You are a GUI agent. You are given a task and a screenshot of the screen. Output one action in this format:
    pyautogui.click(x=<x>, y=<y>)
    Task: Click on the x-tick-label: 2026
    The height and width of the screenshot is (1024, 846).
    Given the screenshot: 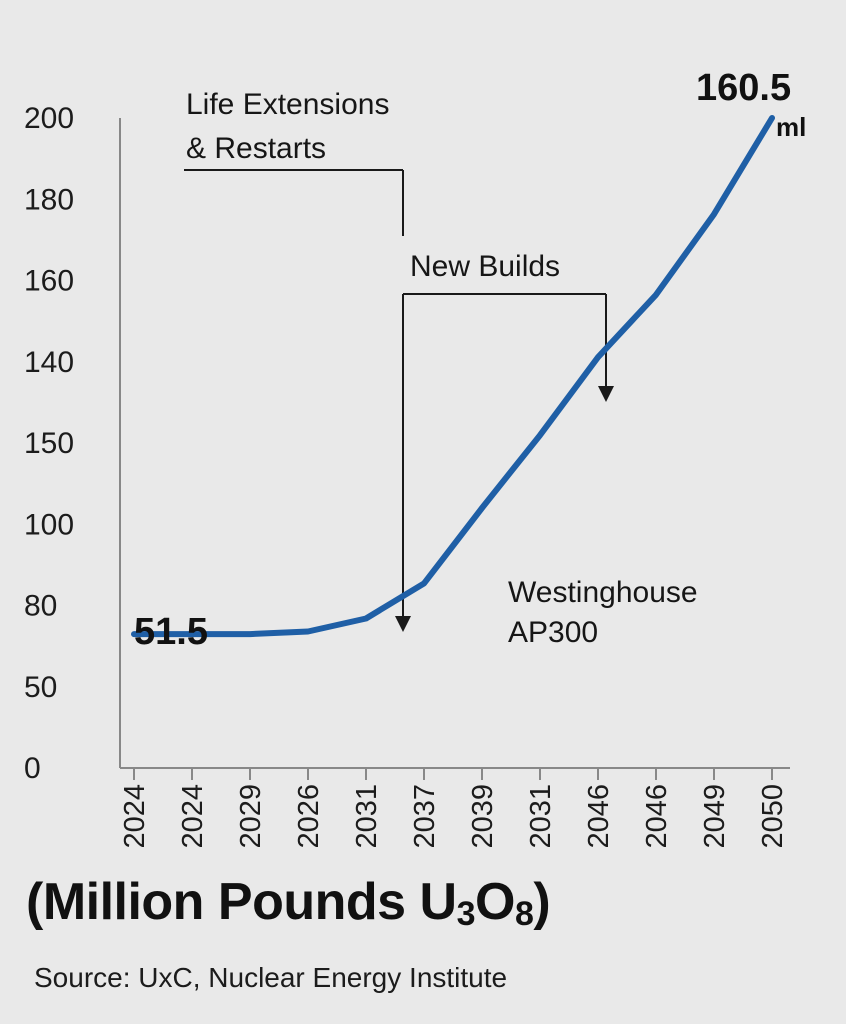 What is the action you would take?
    pyautogui.click(x=309, y=816)
    